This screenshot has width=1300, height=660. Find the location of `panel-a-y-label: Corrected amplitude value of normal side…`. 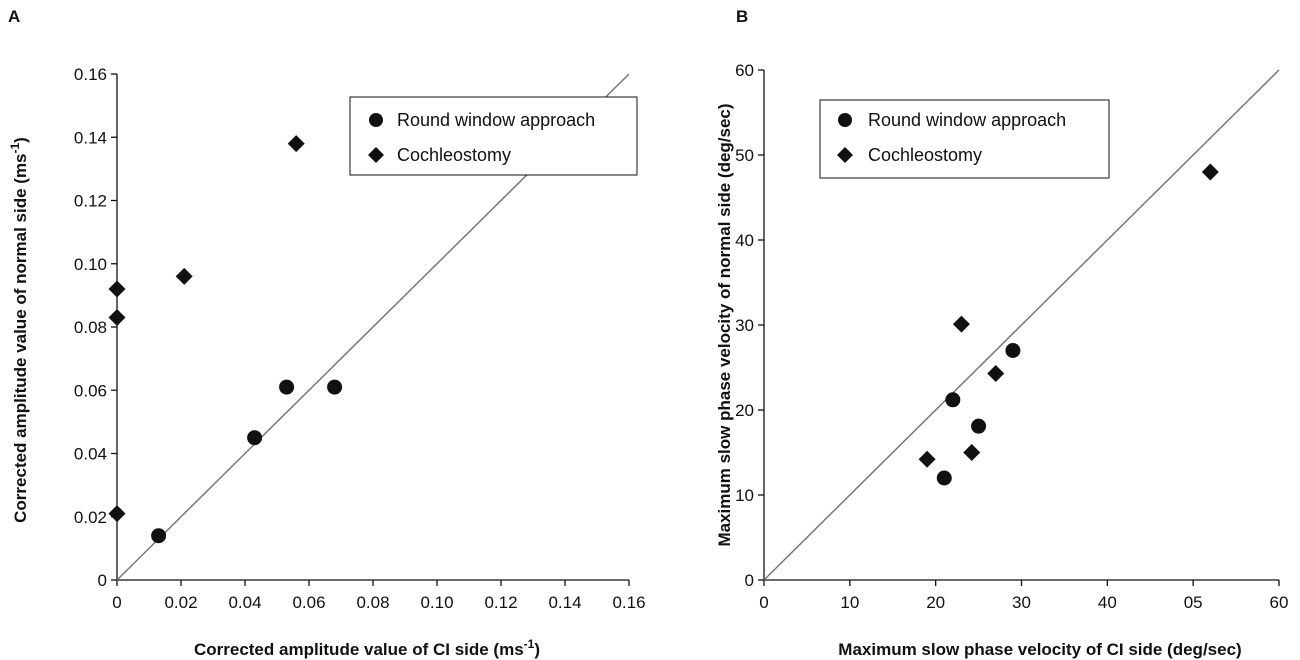

panel-a-y-label: Corrected amplitude value of normal side… is located at coordinates (19, 330).